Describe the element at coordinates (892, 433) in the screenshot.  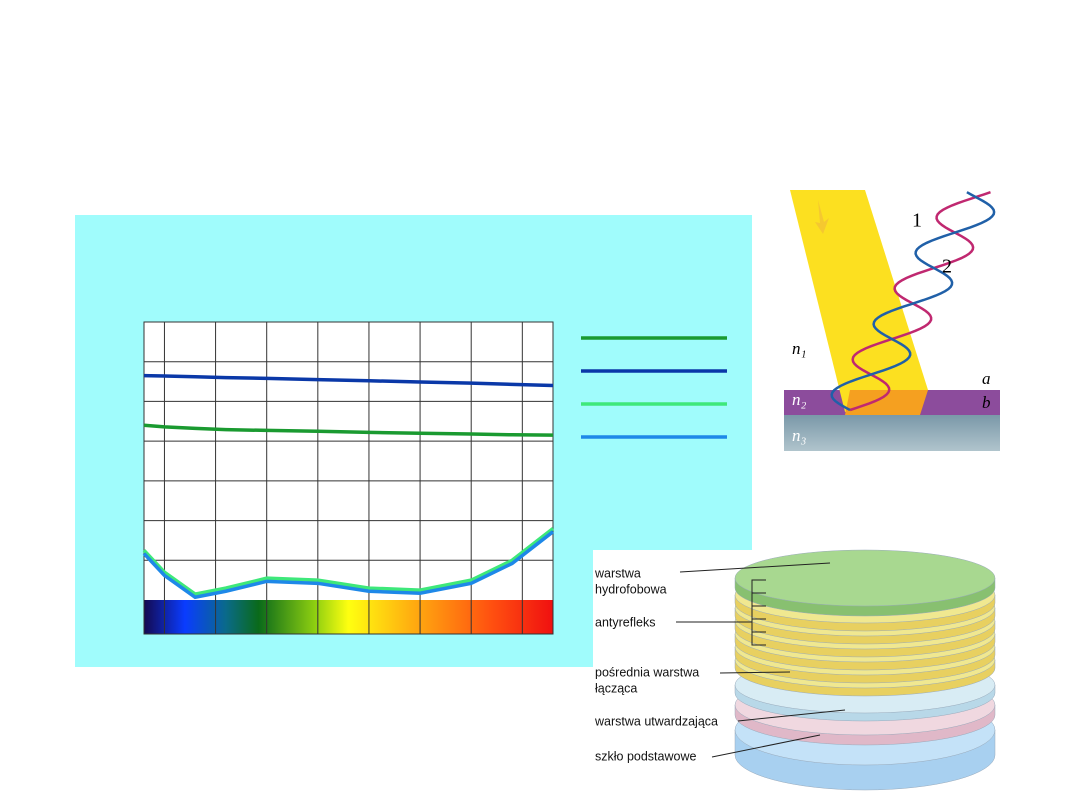
I see `substrate` at that location.